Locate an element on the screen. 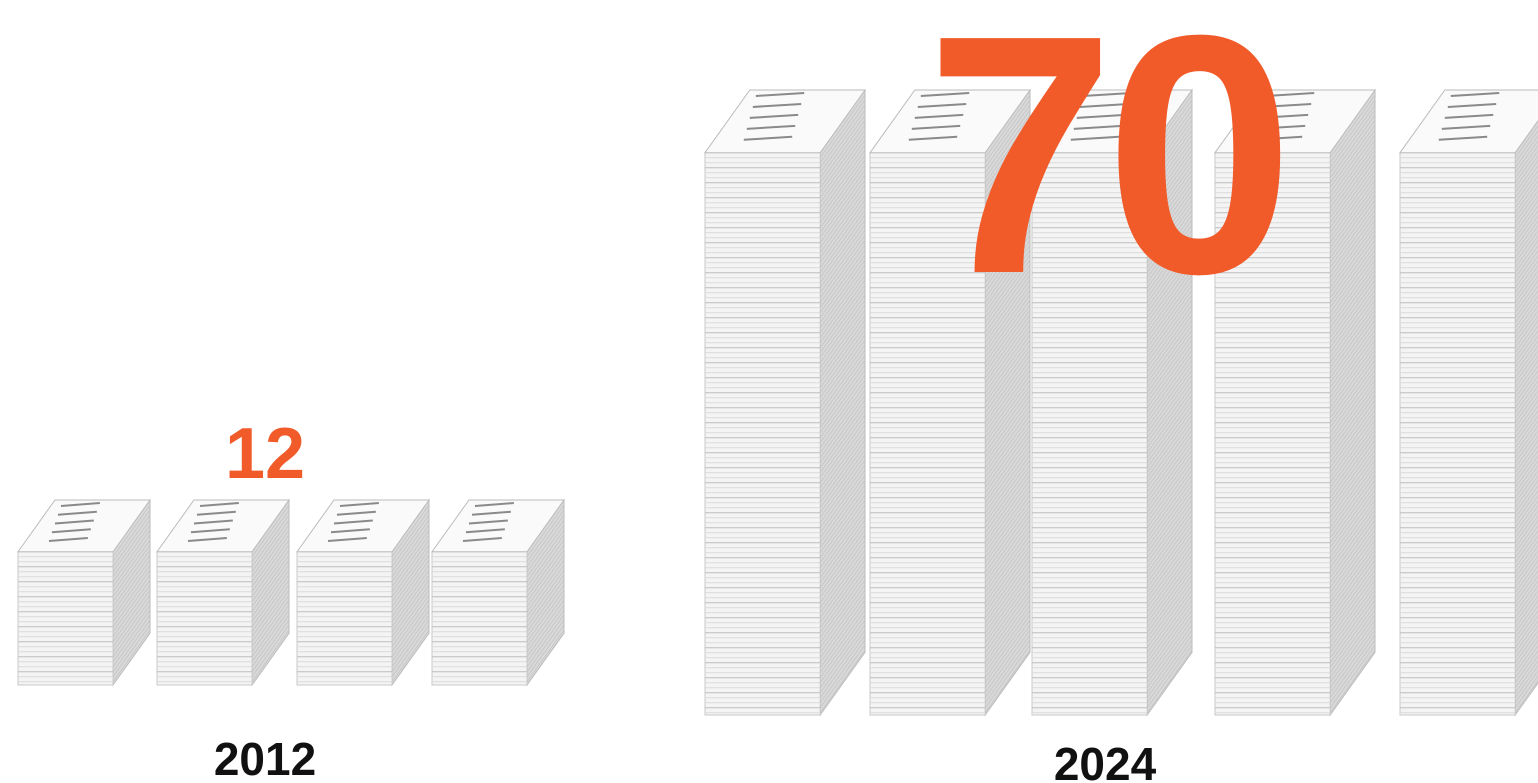 This screenshot has width=1538, height=783. stack-front is located at coordinates (762, 434).